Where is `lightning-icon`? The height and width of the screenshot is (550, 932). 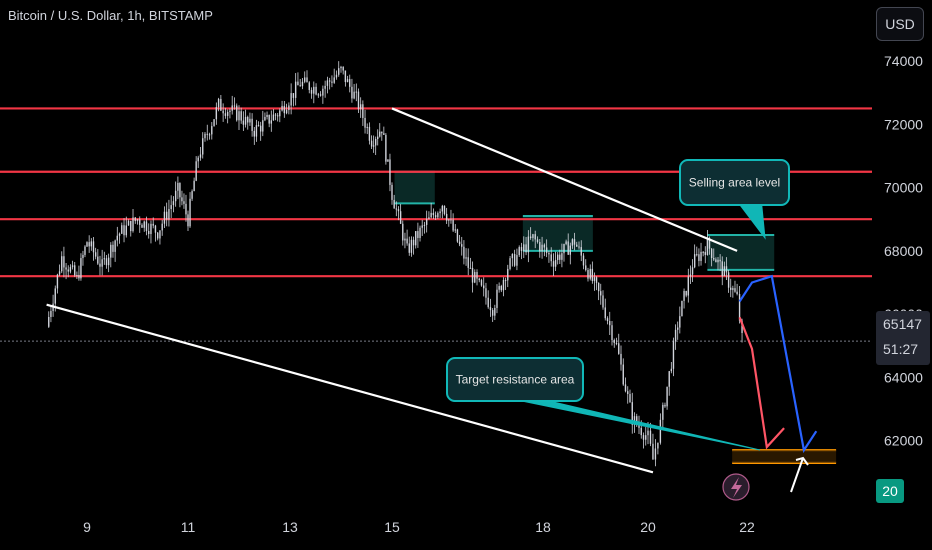
lightning-icon is located at coordinates (736, 487).